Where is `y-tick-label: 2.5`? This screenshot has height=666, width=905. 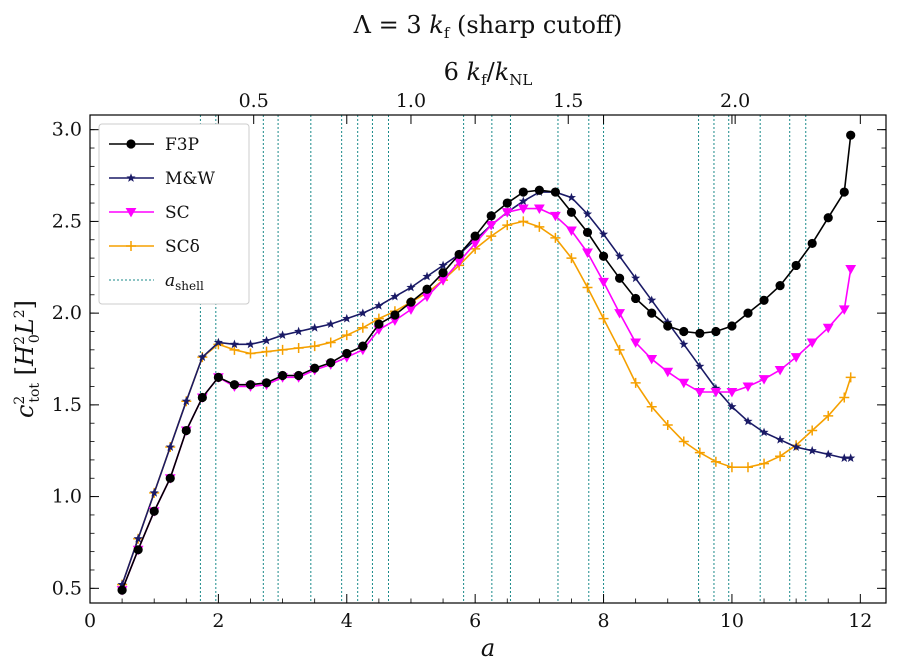
y-tick-label: 2.5 is located at coordinates (67, 221).